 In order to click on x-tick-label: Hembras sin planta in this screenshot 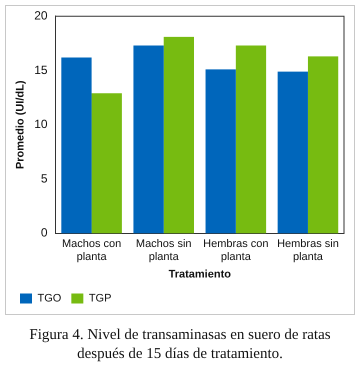, I will do `click(308, 251)`.